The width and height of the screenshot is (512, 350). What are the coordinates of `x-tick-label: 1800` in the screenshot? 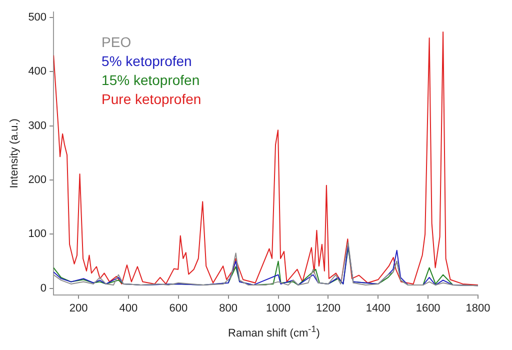 It's located at (478, 308).